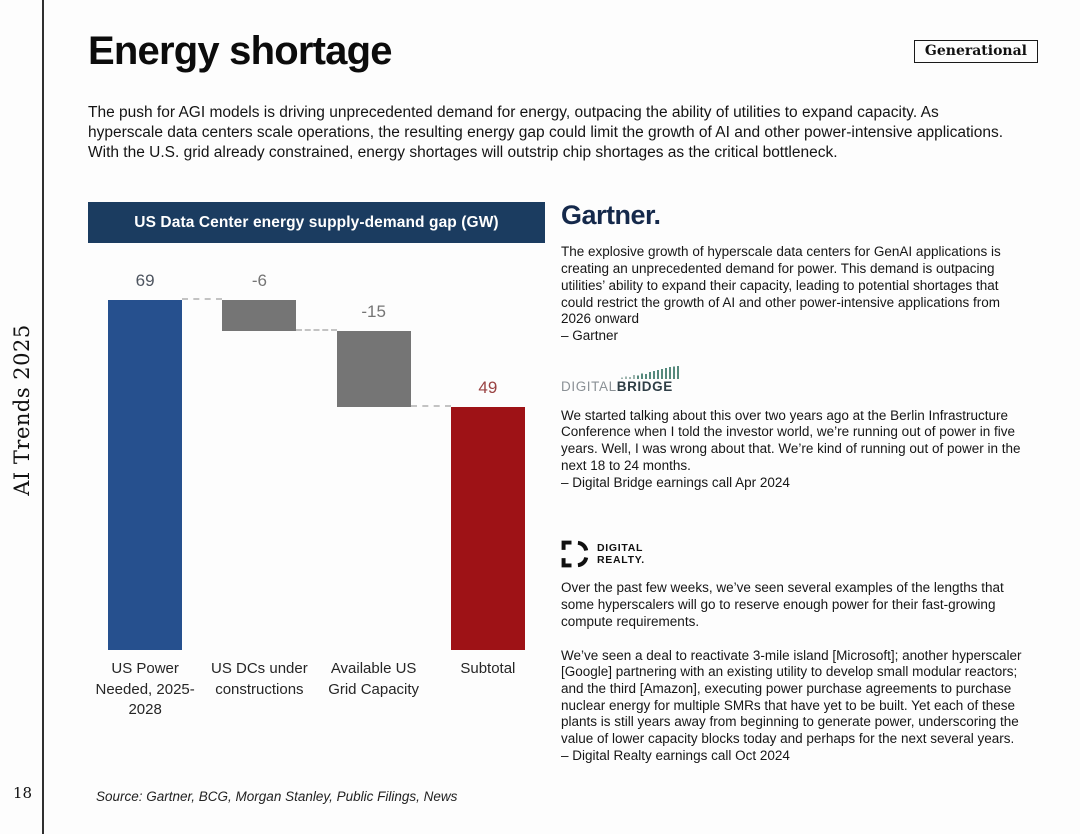 The width and height of the screenshot is (1080, 834). What do you see at coordinates (240, 51) in the screenshot?
I see `page-title: Energy shortage` at bounding box center [240, 51].